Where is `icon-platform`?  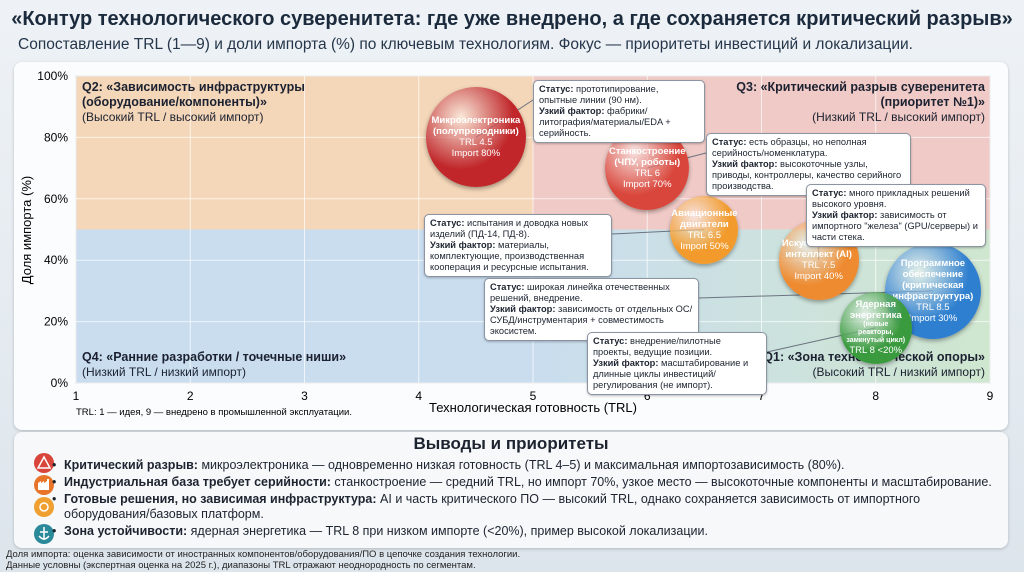 icon-platform is located at coordinates (44, 507).